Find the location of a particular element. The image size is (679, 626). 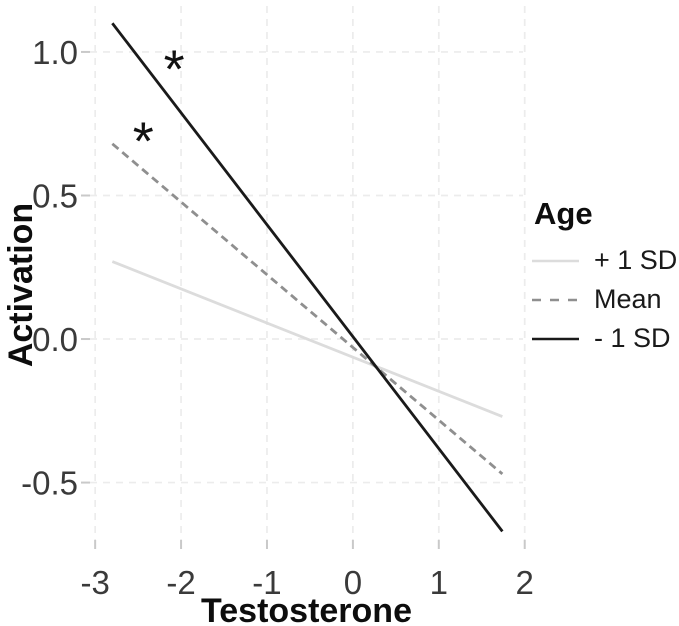

y-tick-label: -0.5 is located at coordinates (49, 483).